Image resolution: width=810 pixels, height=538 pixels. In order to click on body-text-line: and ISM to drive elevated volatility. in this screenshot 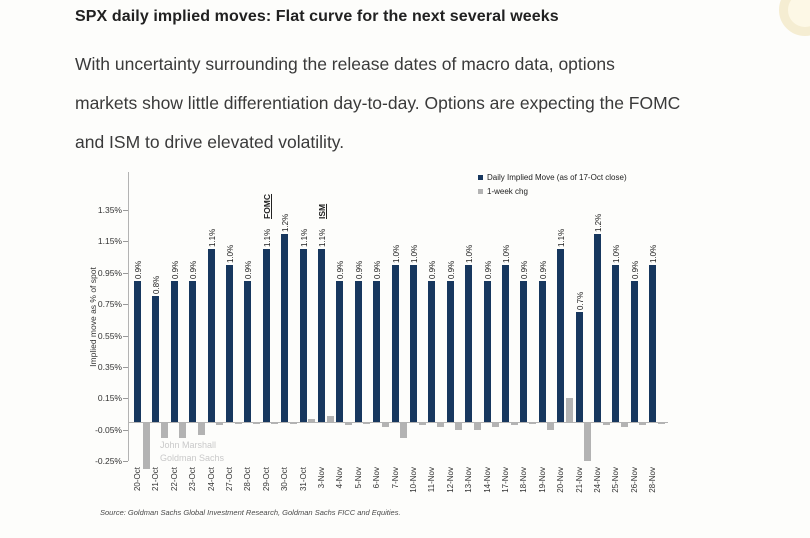, I will do `click(210, 142)`.